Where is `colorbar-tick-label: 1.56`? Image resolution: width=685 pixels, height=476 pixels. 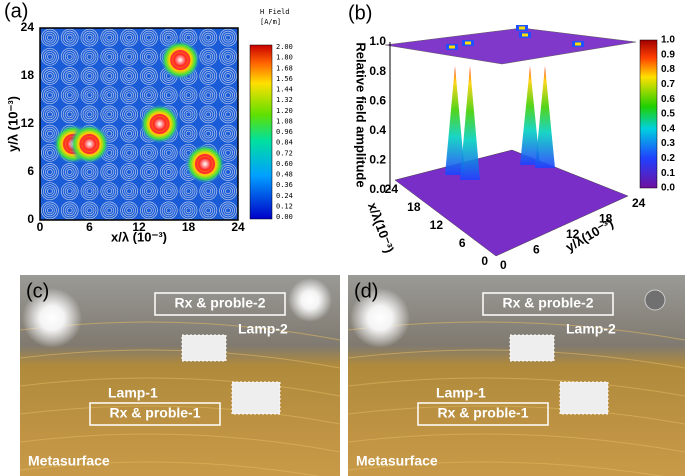
colorbar-tick-label: 1.56 is located at coordinates (284, 79).